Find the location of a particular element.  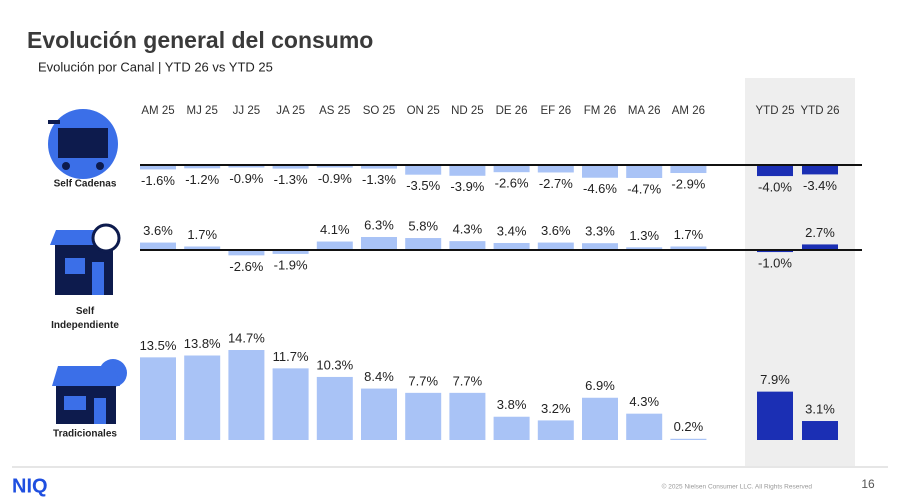

value-label: 5.8% is located at coordinates (423, 225).